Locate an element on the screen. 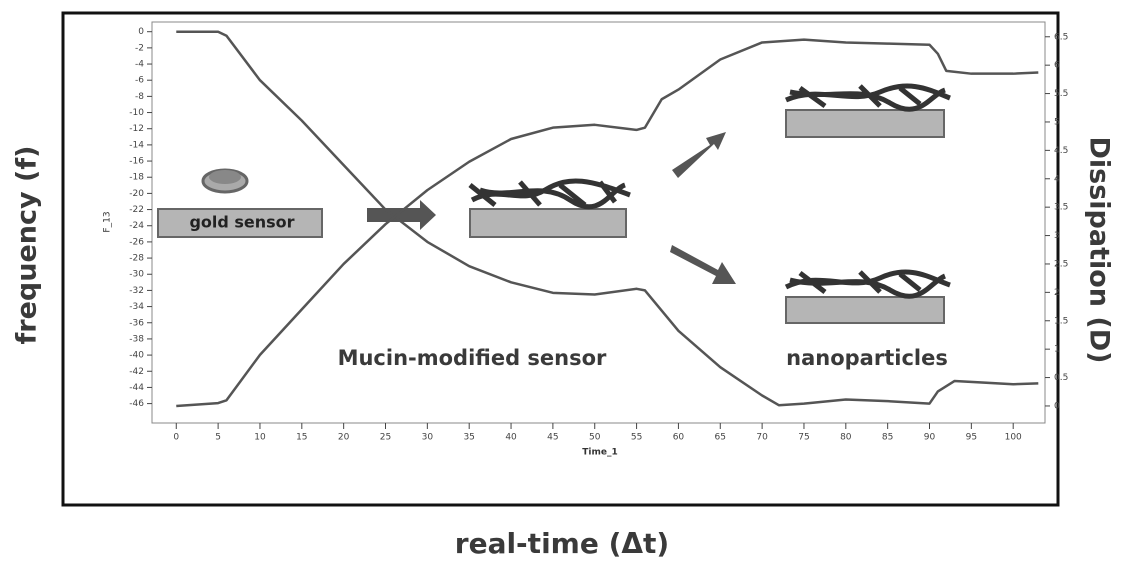 This screenshot has width=1124, height=563. x-tick-label: 5 is located at coordinates (218, 438).